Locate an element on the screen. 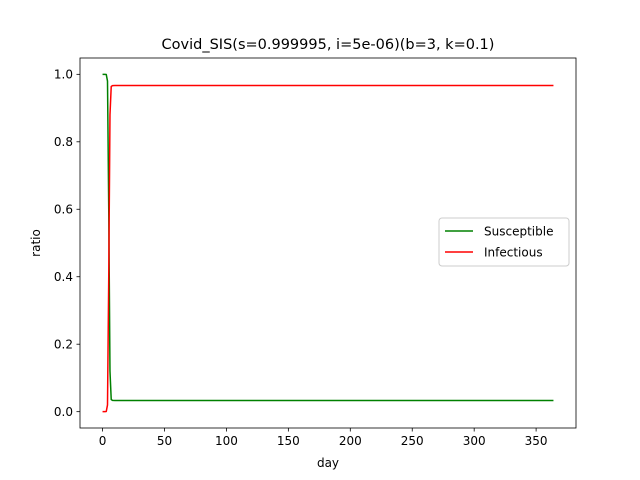  legend: Susceptible Infectious is located at coordinates (504, 242).